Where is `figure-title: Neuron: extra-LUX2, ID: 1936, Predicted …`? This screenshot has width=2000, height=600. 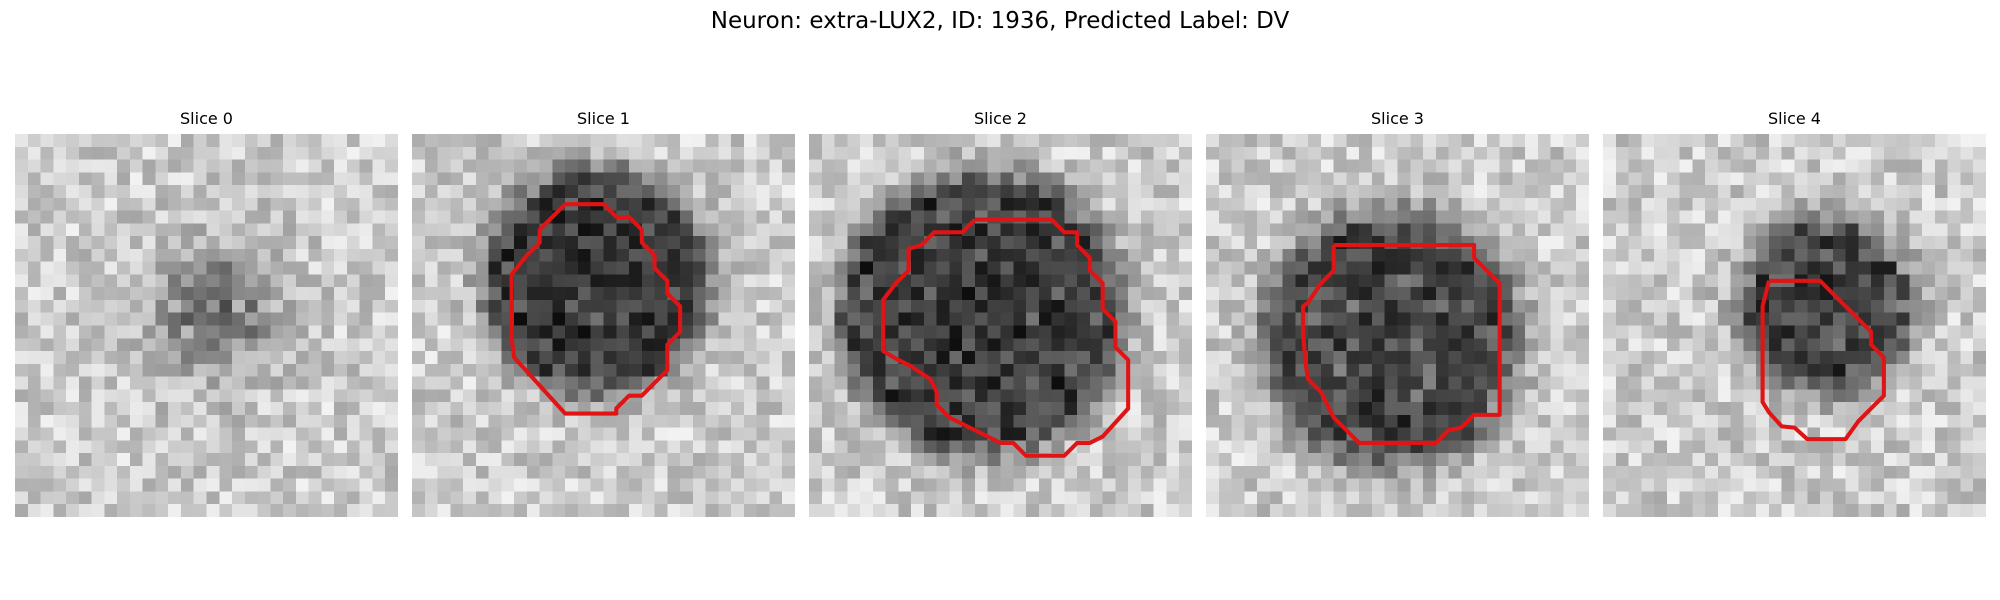 figure-title: Neuron: extra-LUX2, ID: 1936, Predicted … is located at coordinates (1000, 21).